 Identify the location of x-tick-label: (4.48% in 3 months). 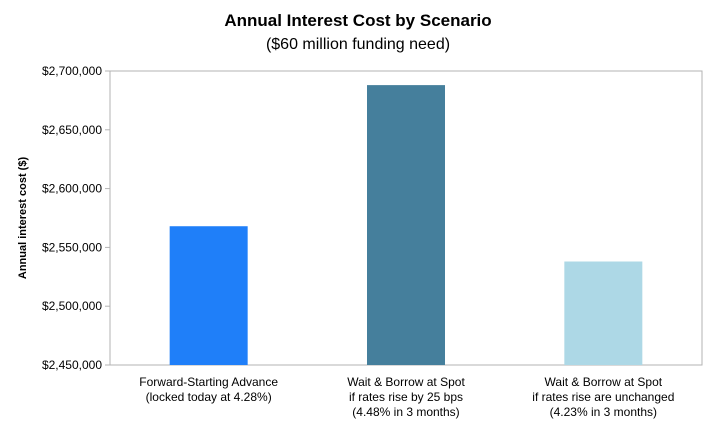
(405, 412).